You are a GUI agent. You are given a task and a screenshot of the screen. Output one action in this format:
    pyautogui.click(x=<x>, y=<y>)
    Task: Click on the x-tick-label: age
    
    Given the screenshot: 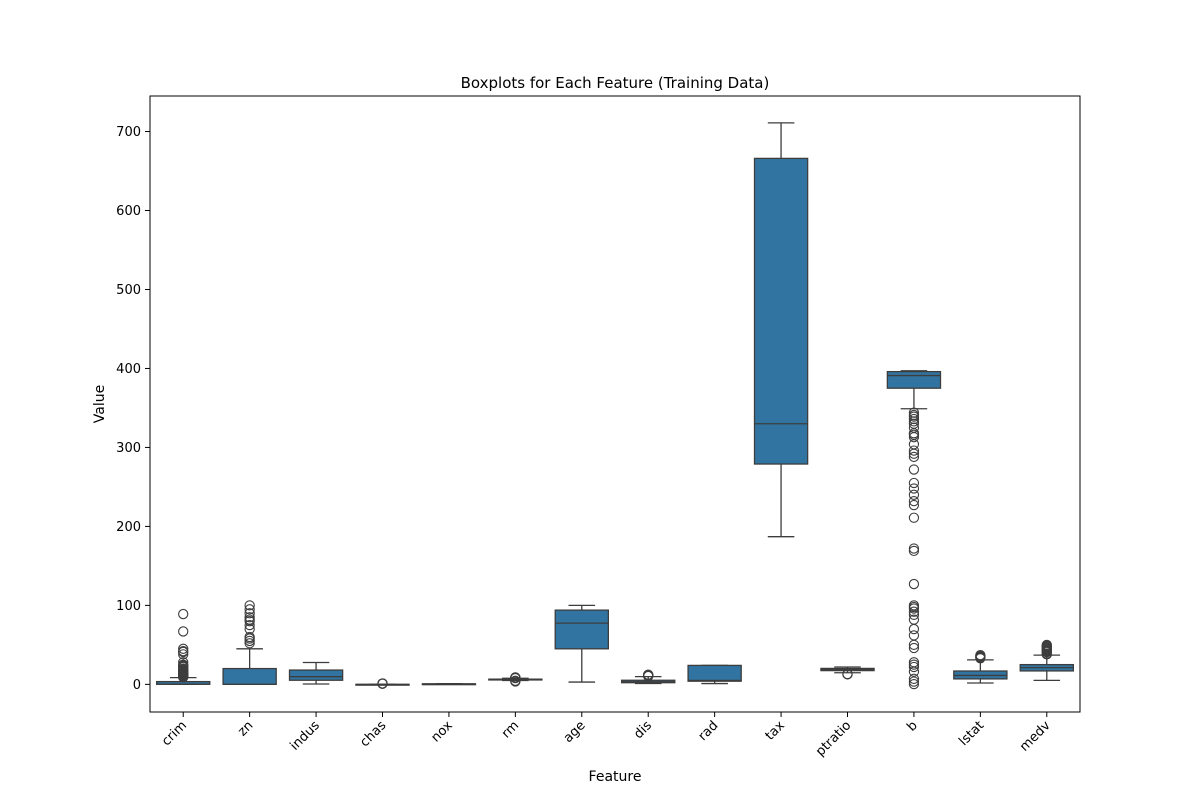 What is the action you would take?
    pyautogui.click(x=575, y=732)
    